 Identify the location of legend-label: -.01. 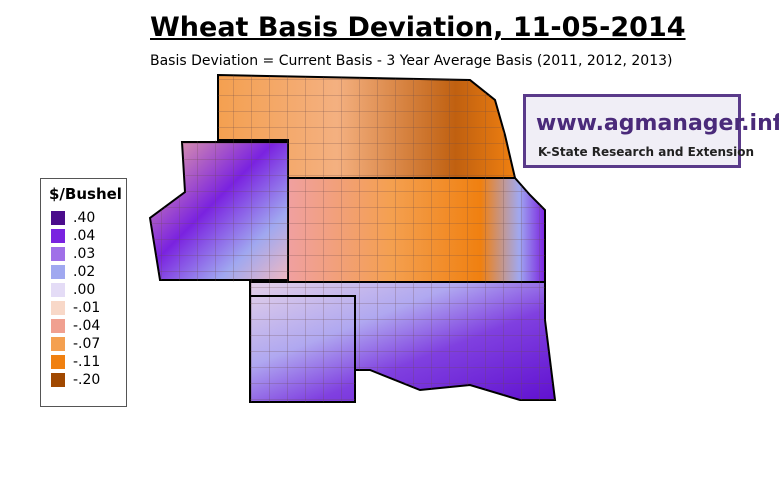
(87, 308).